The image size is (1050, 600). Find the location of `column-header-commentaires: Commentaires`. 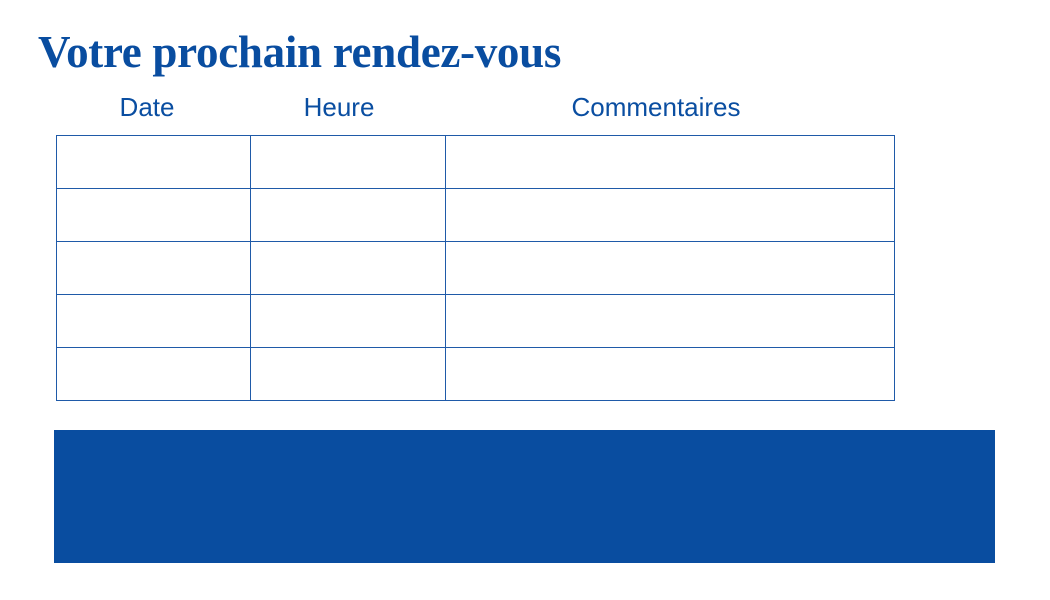

column-header-commentaires: Commentaires is located at coordinates (656, 107).